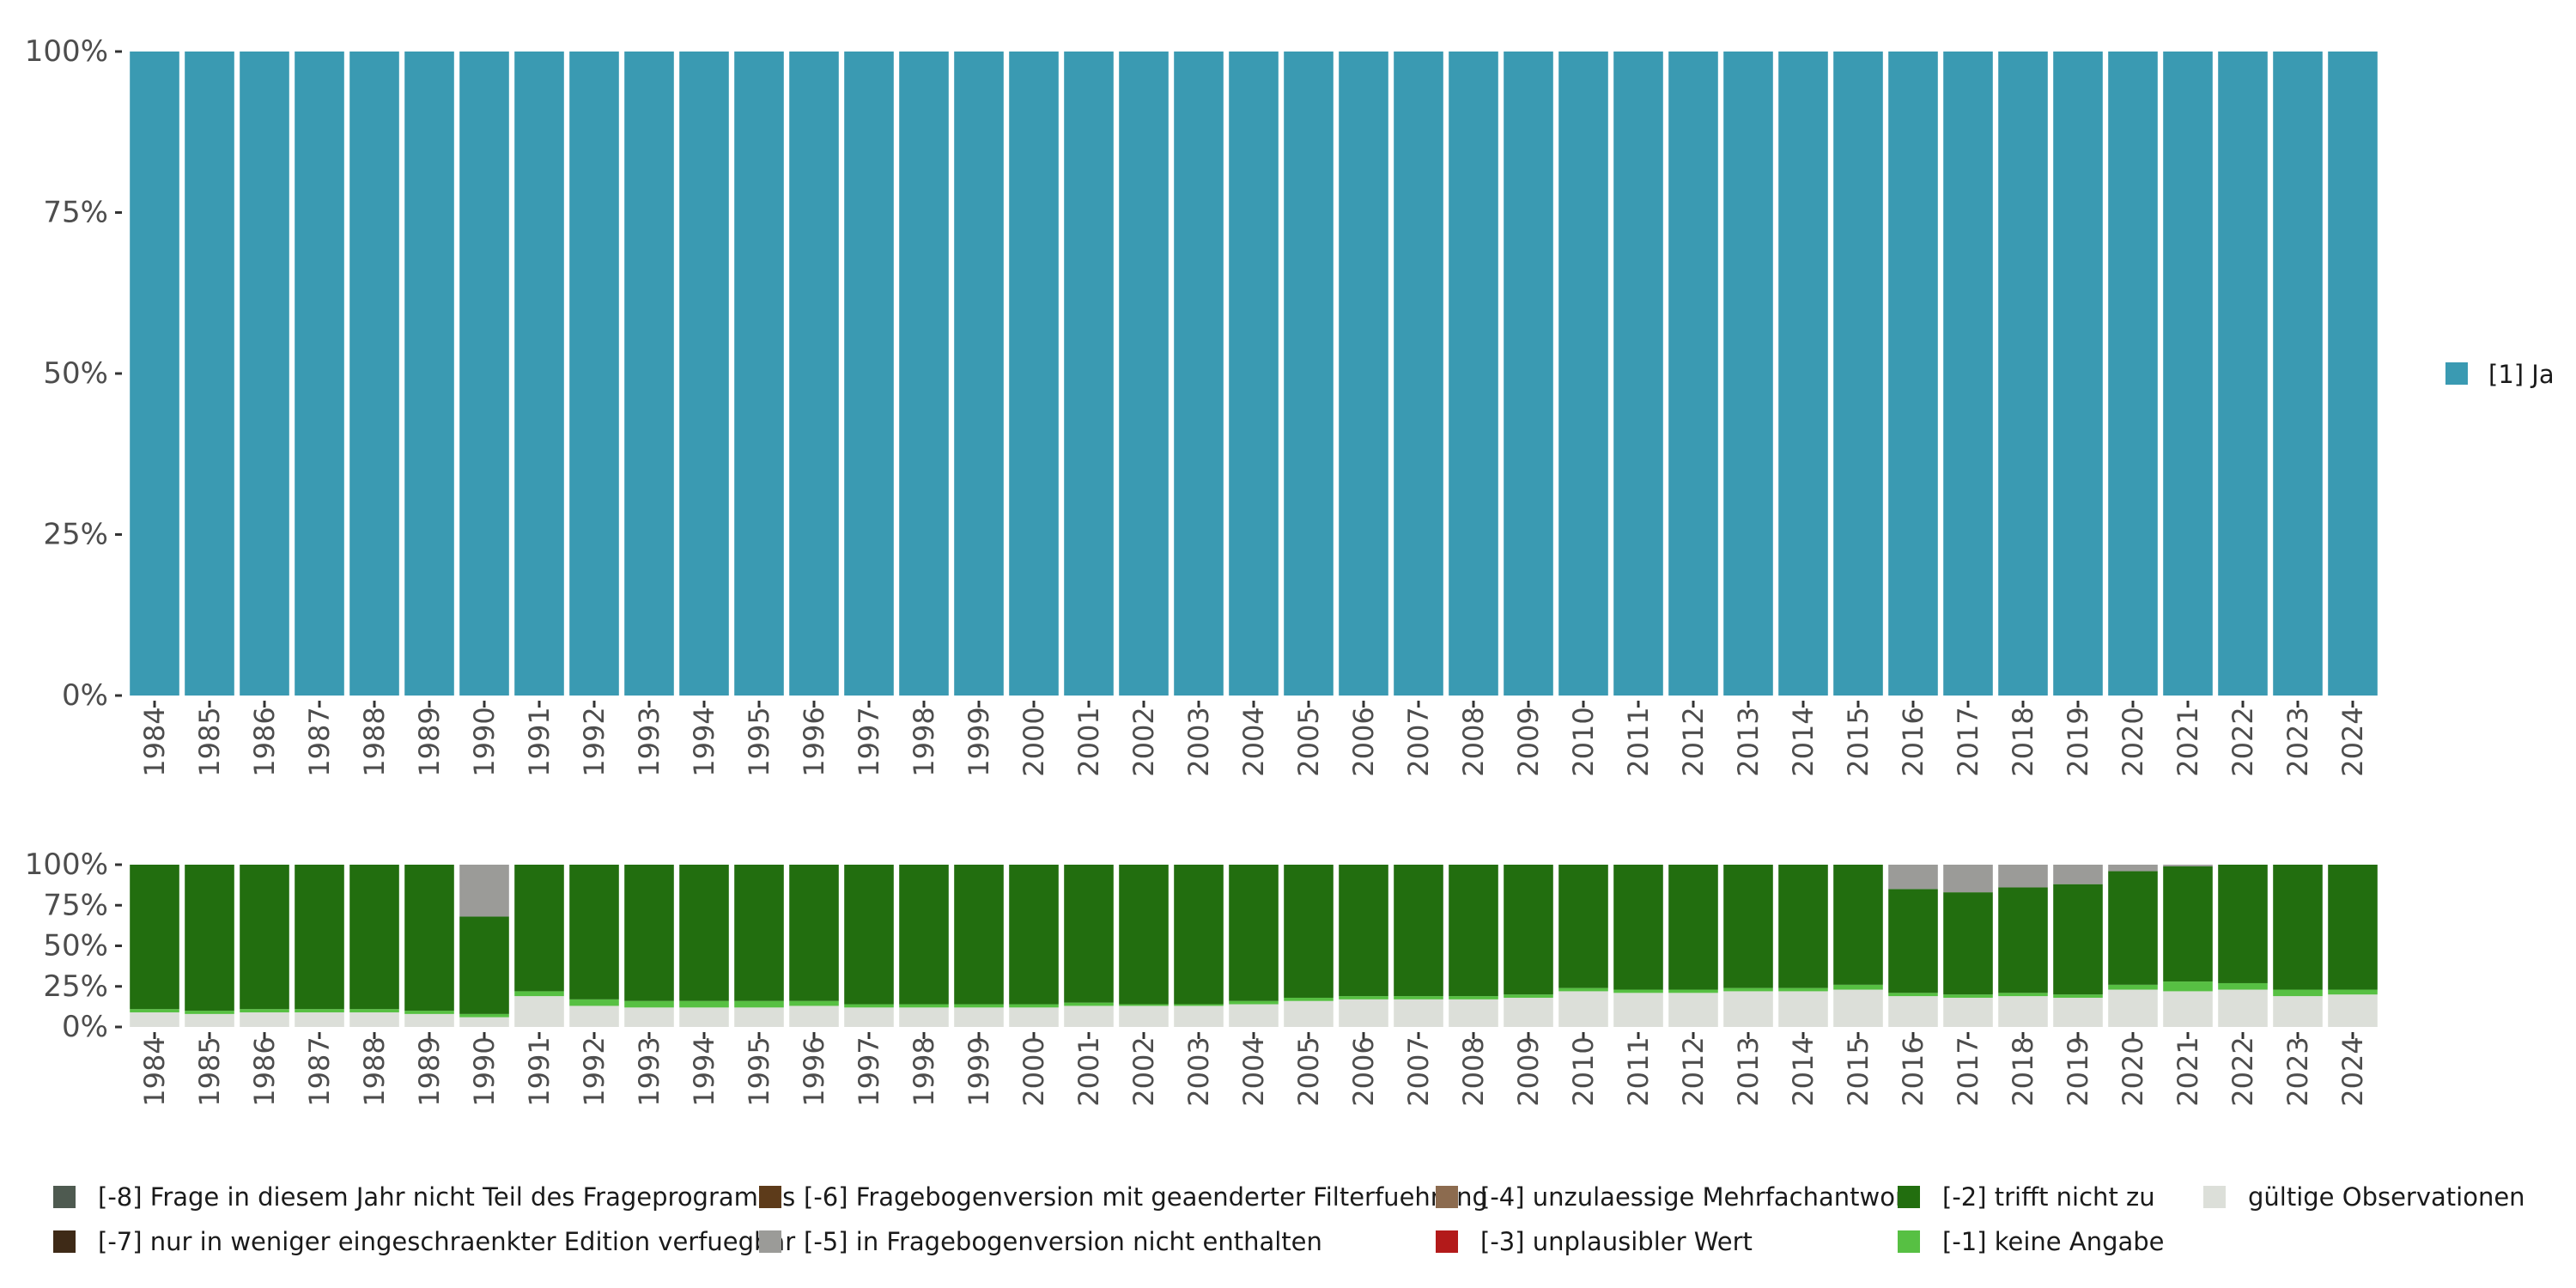 Image resolution: width=2576 pixels, height=1288 pixels. Describe the element at coordinates (154, 742) in the screenshot. I see `x-tick-label: 1984` at that location.